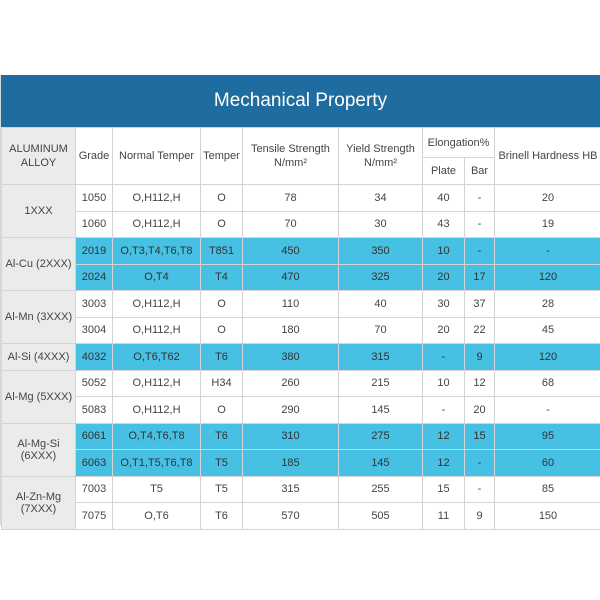 The image size is (600, 600). What do you see at coordinates (300, 101) in the screenshot?
I see `table-title: Mechanical Property` at bounding box center [300, 101].